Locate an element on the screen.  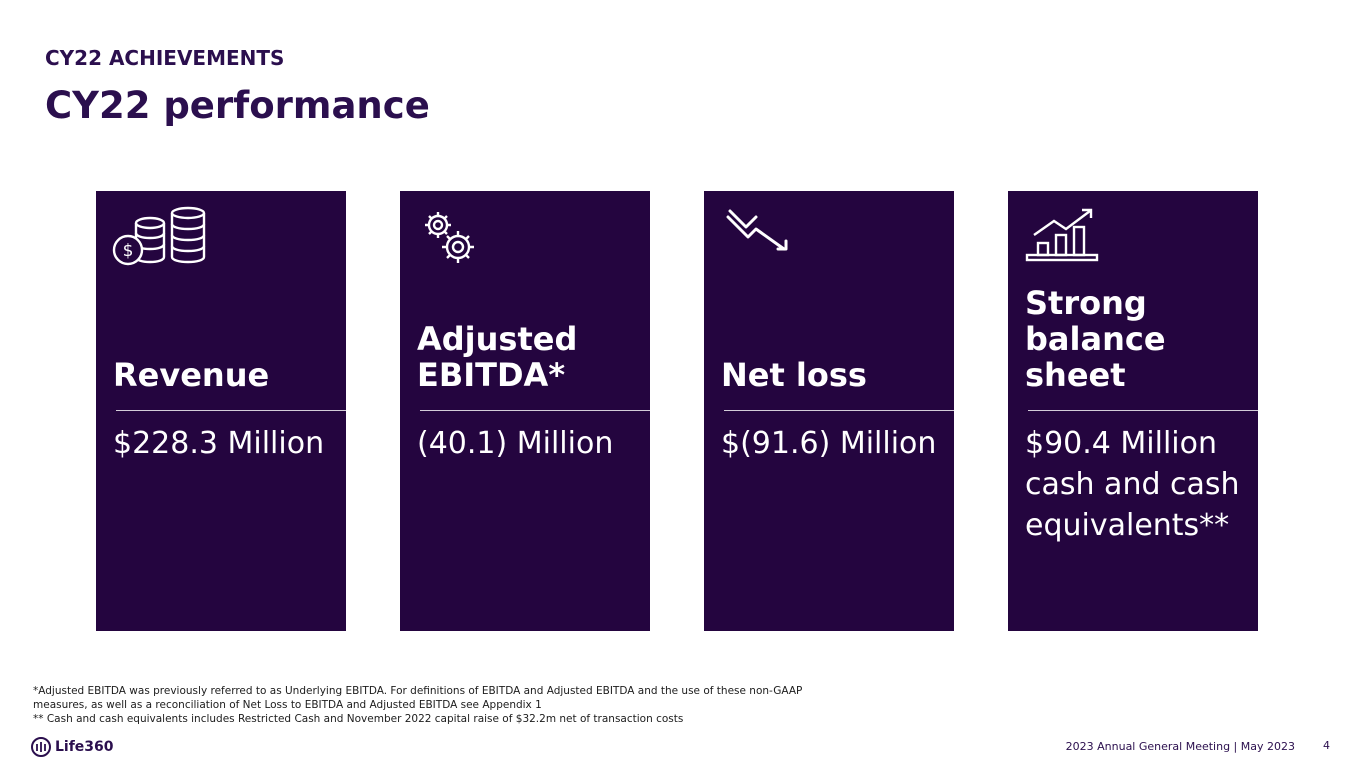
coins-stack-icon: $ is located at coordinates (159, 235).